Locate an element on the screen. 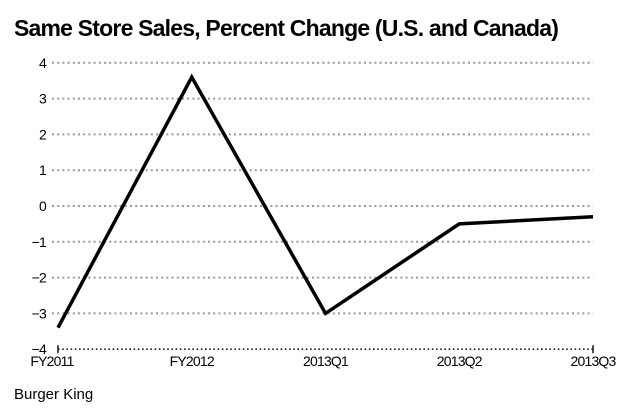 This screenshot has width=630, height=415. x-tick-label: 2013Q2 is located at coordinates (460, 361).